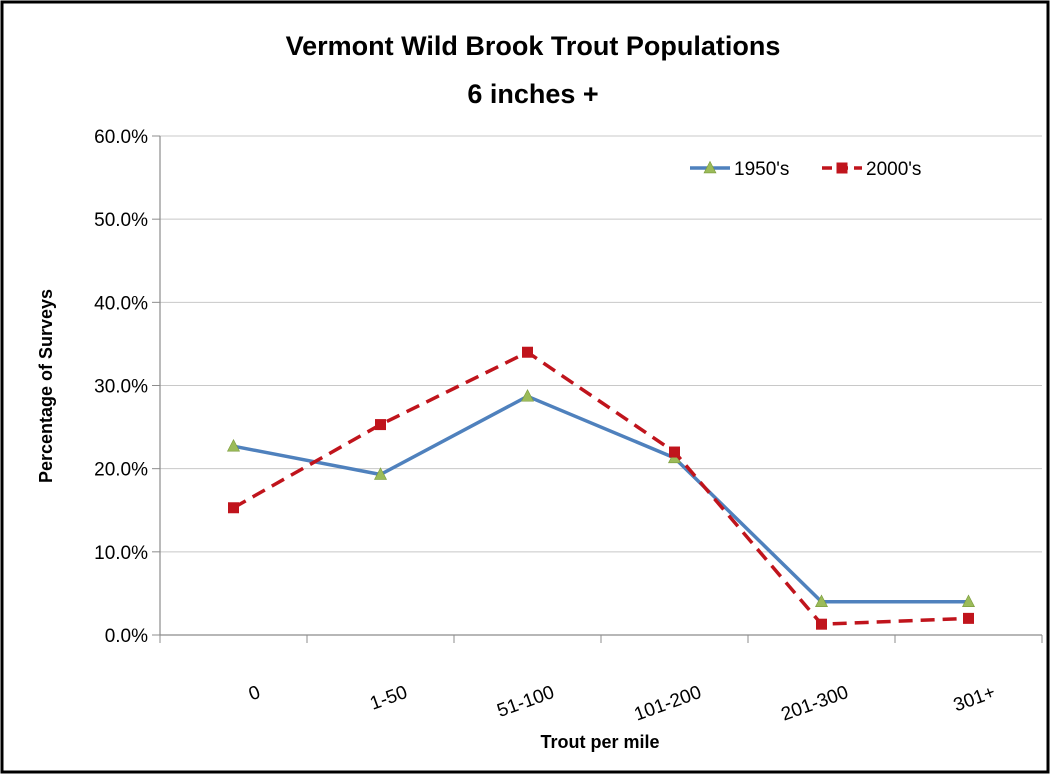 The height and width of the screenshot is (774, 1050). What do you see at coordinates (121, 220) in the screenshot?
I see `y-tick-label: 50.0%` at bounding box center [121, 220].